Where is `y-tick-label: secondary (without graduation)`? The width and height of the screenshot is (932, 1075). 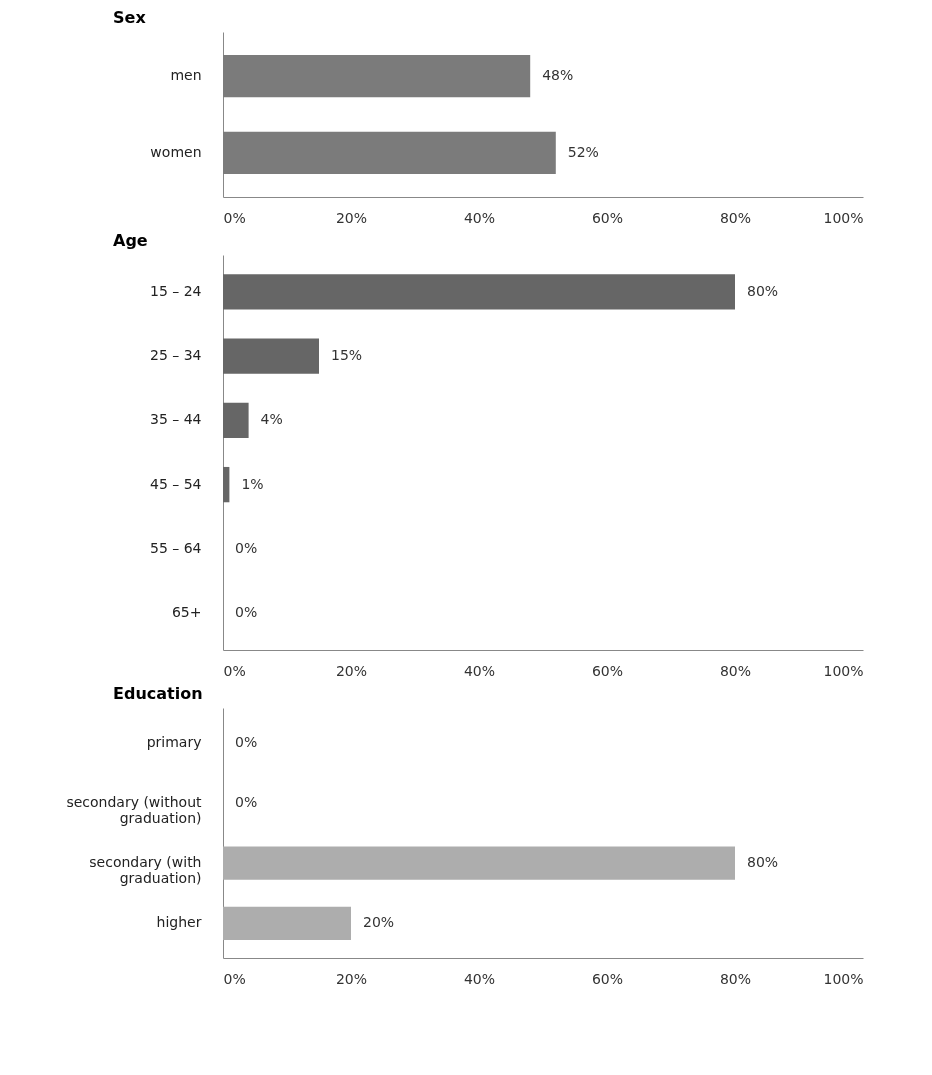
y-tick-label: secondary (without graduation) is located at coordinates (134, 809).